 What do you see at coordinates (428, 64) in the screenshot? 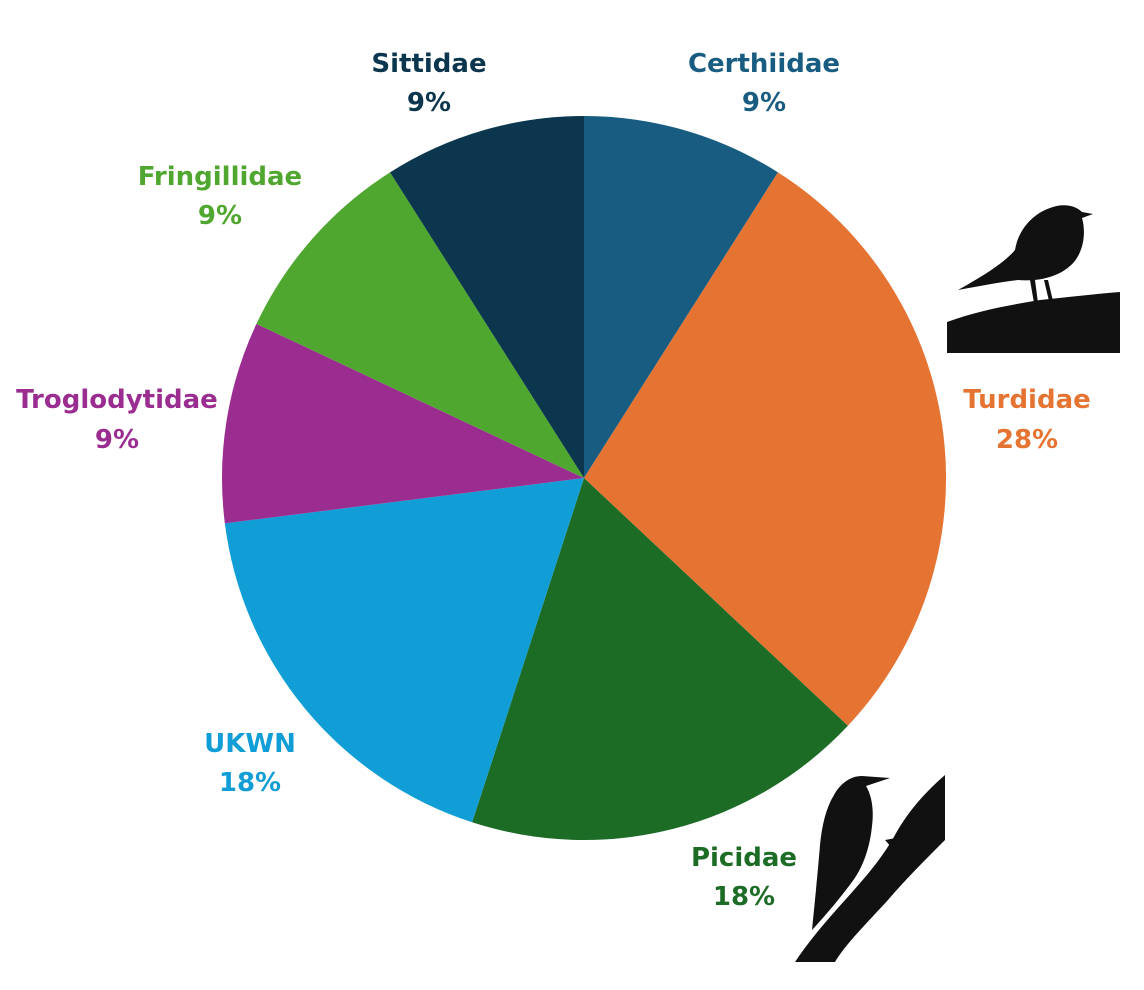
I see `slice-label-sittidae: Sittidae` at bounding box center [428, 64].